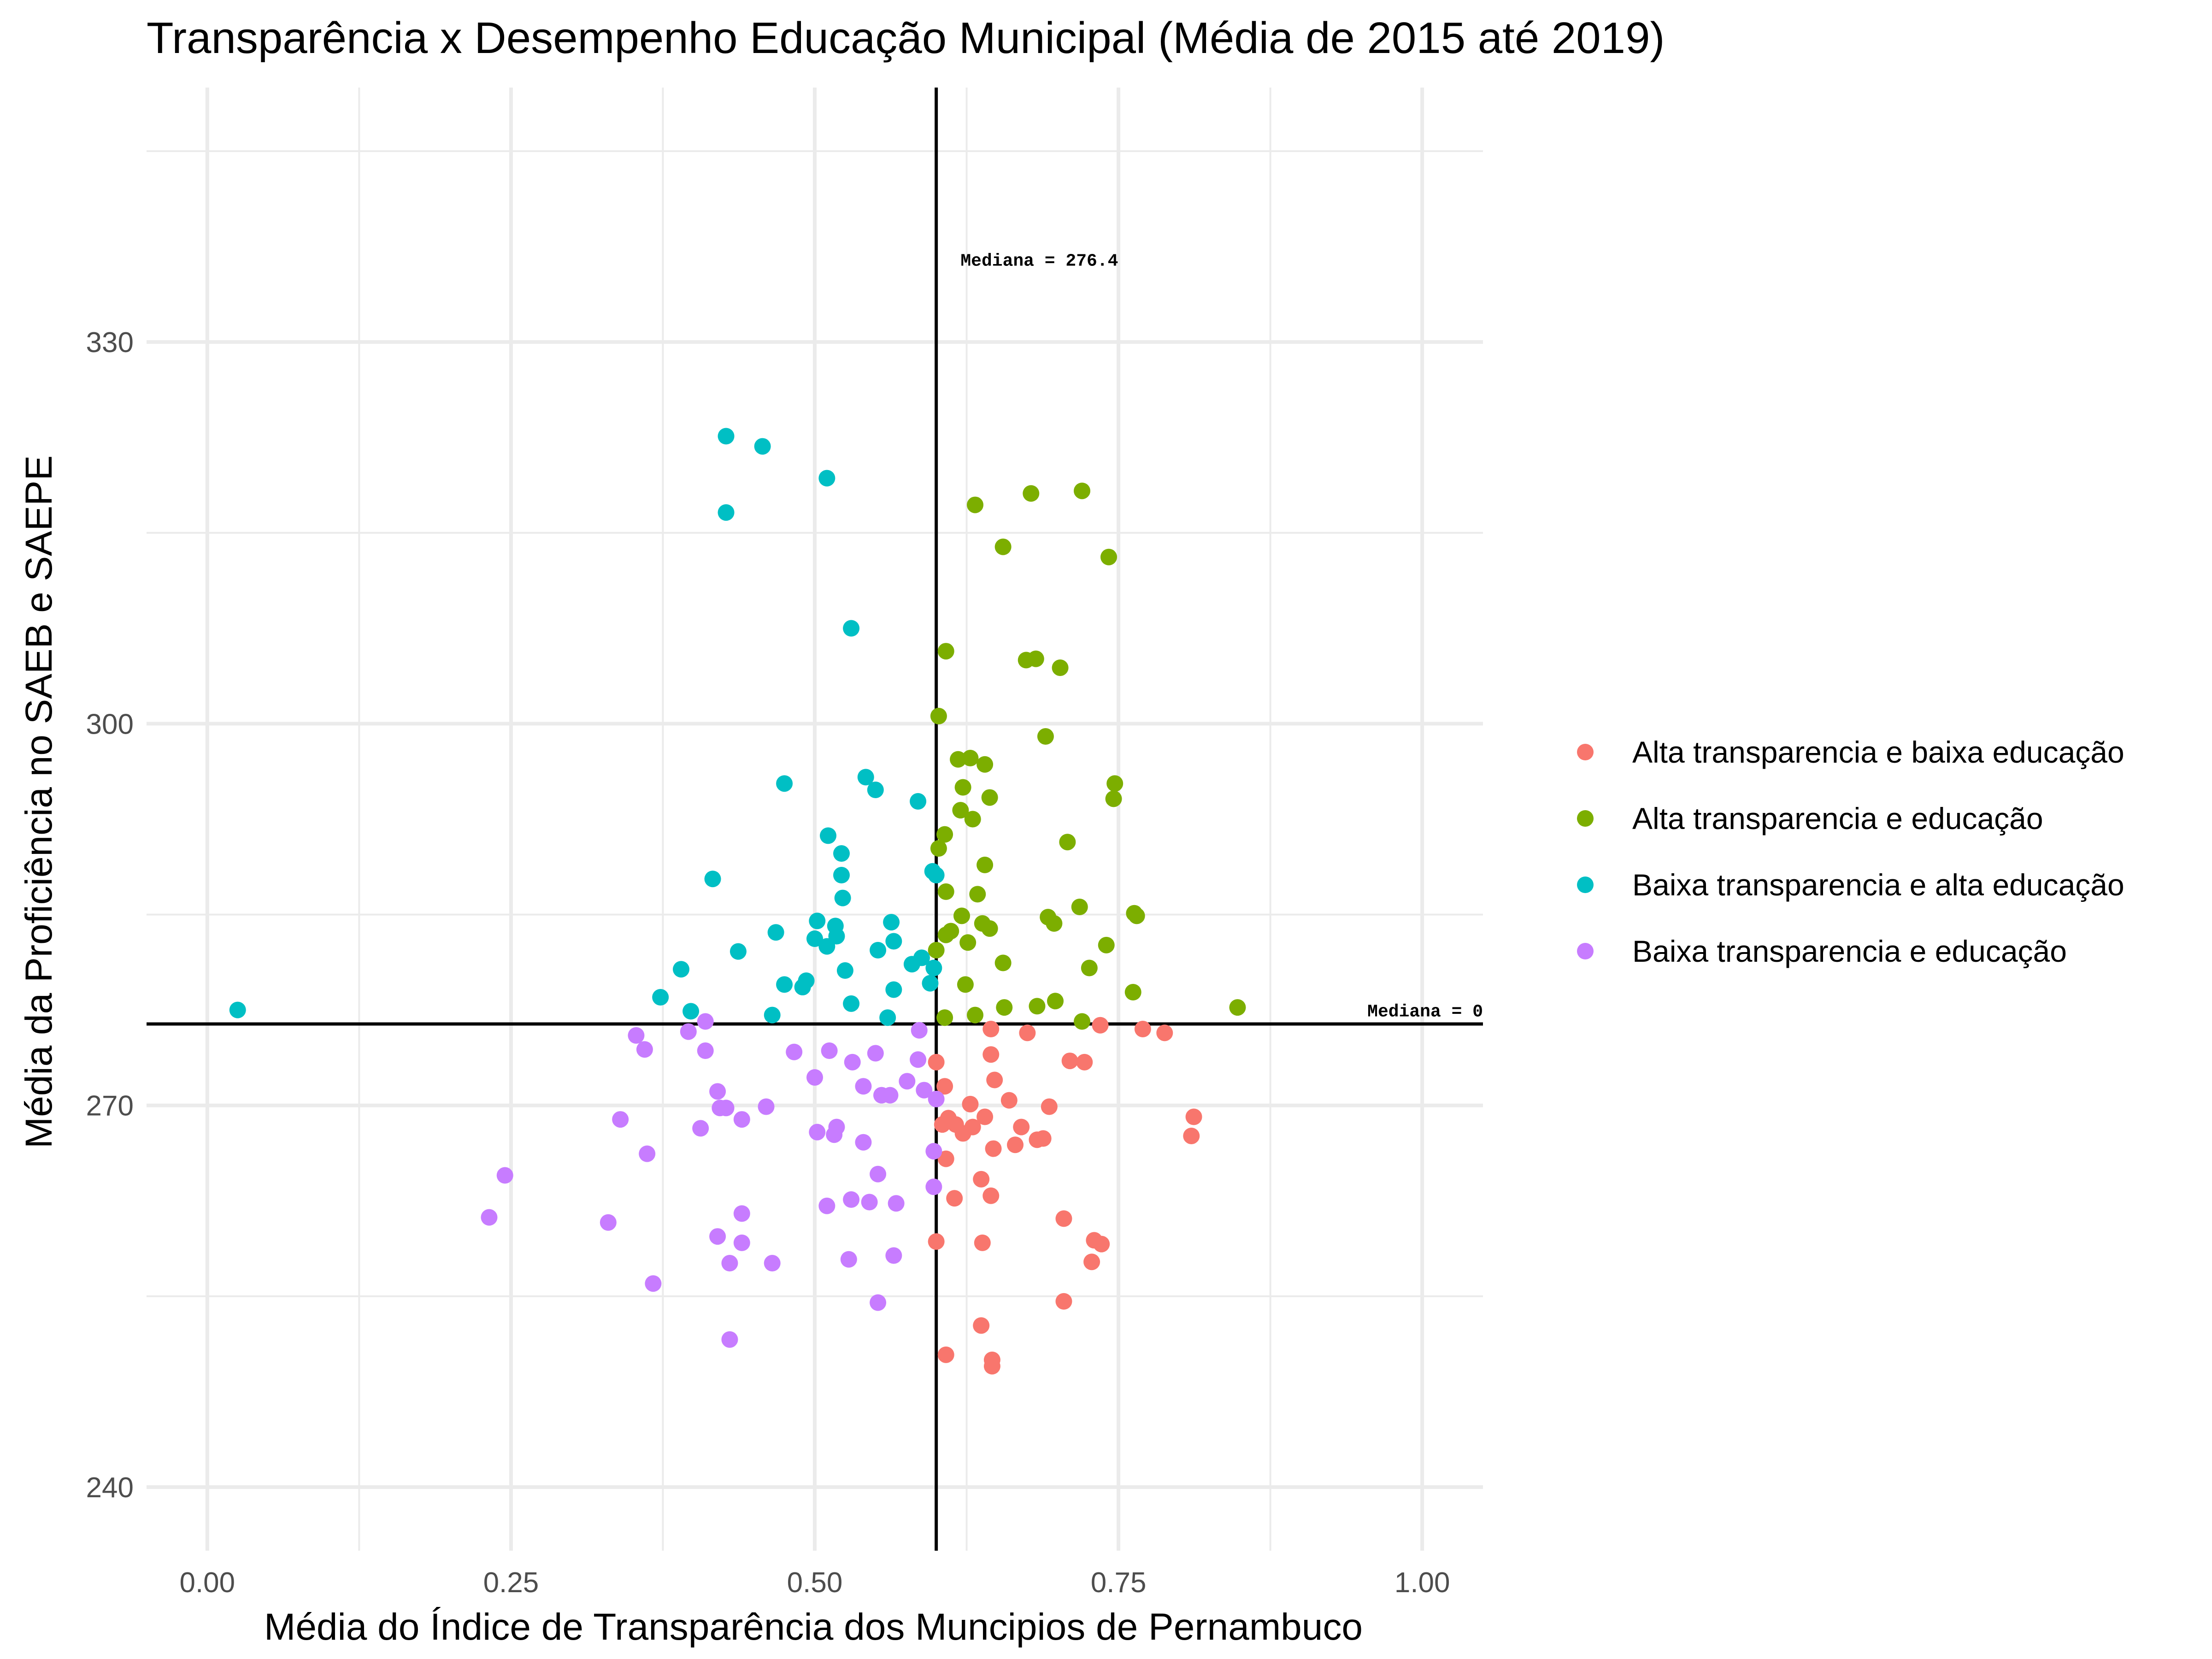  What do you see at coordinates (1878, 752) in the screenshot?
I see `legend-label: Alta transparencia e baixa educação` at bounding box center [1878, 752].